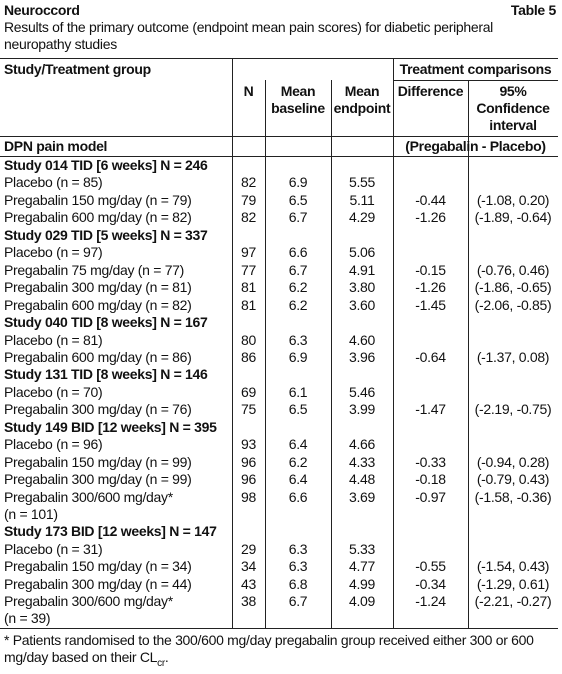 The image size is (562, 674). What do you see at coordinates (56, 146) in the screenshot?
I see `model-label: DPN pain model` at bounding box center [56, 146].